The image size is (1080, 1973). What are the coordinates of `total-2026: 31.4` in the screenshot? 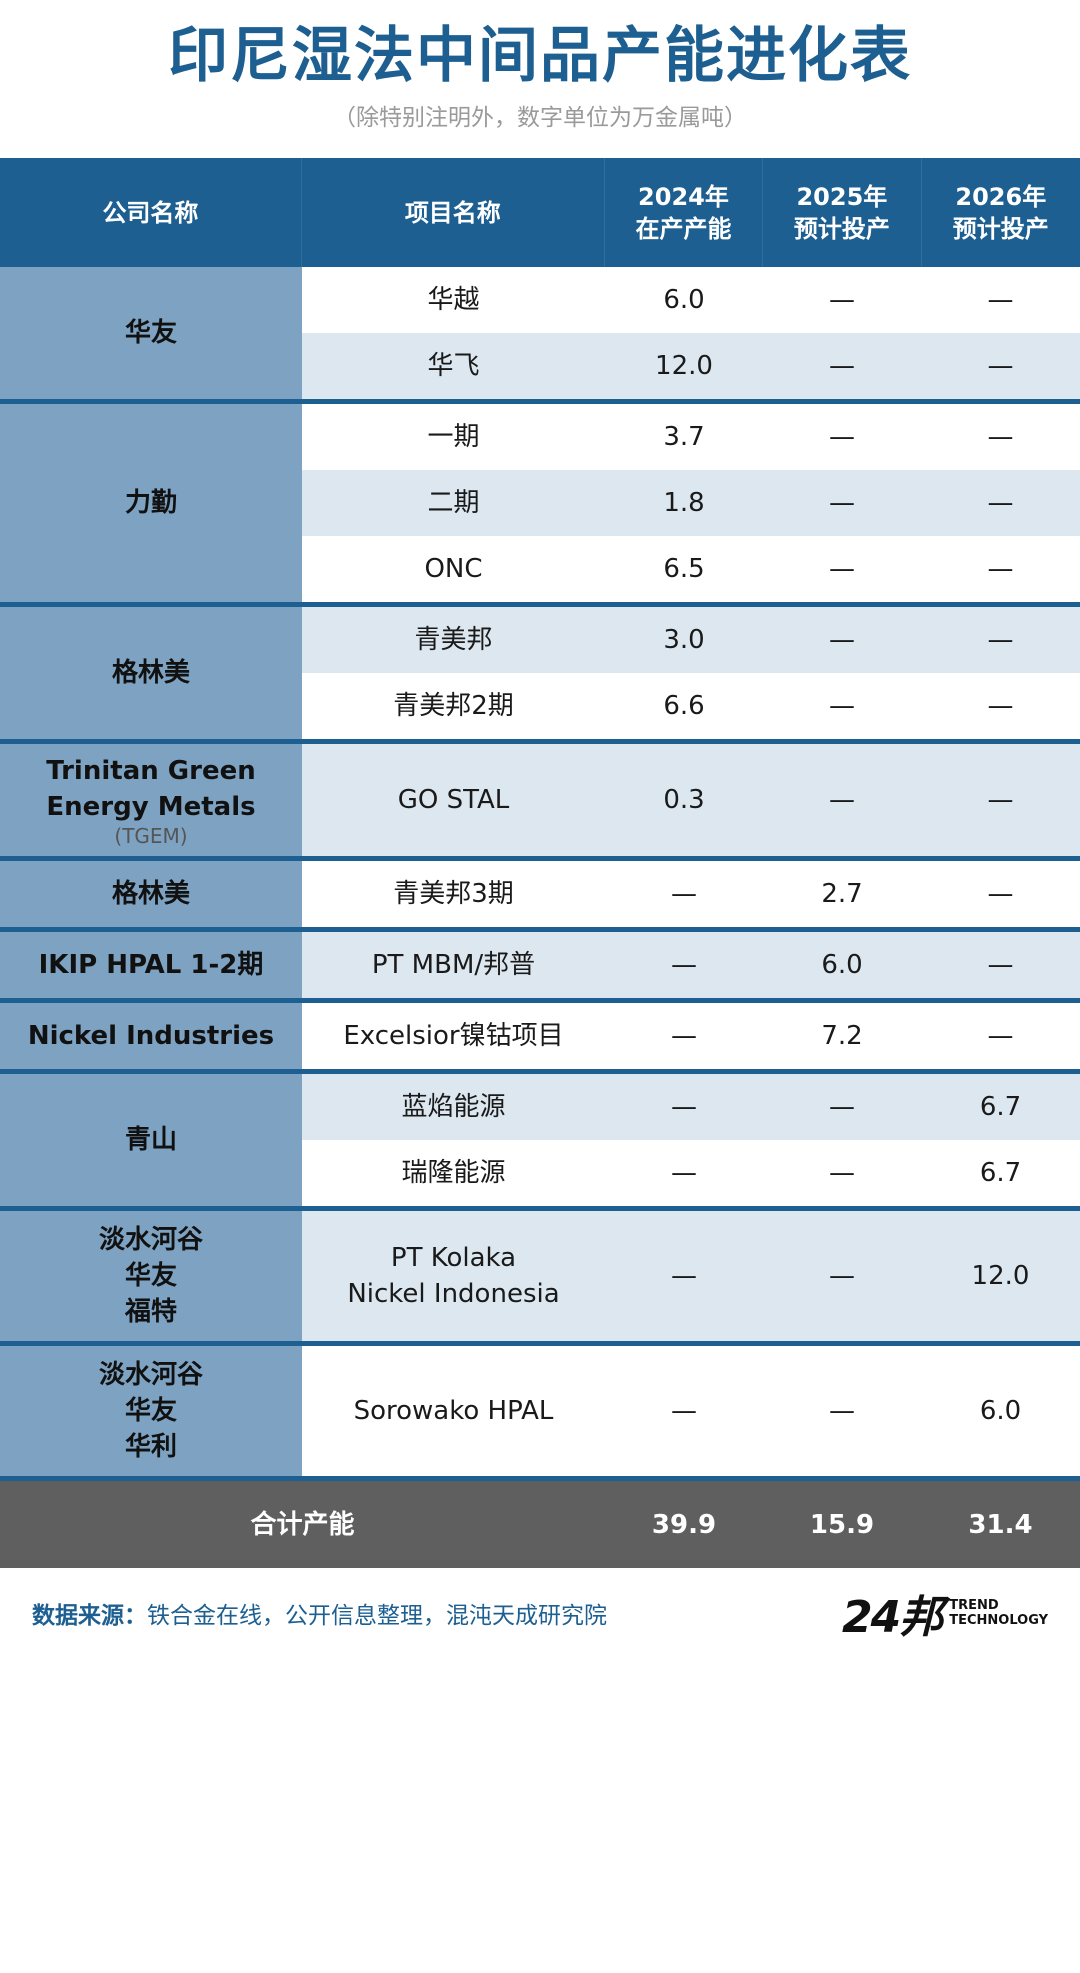 It's located at (1000, 1524).